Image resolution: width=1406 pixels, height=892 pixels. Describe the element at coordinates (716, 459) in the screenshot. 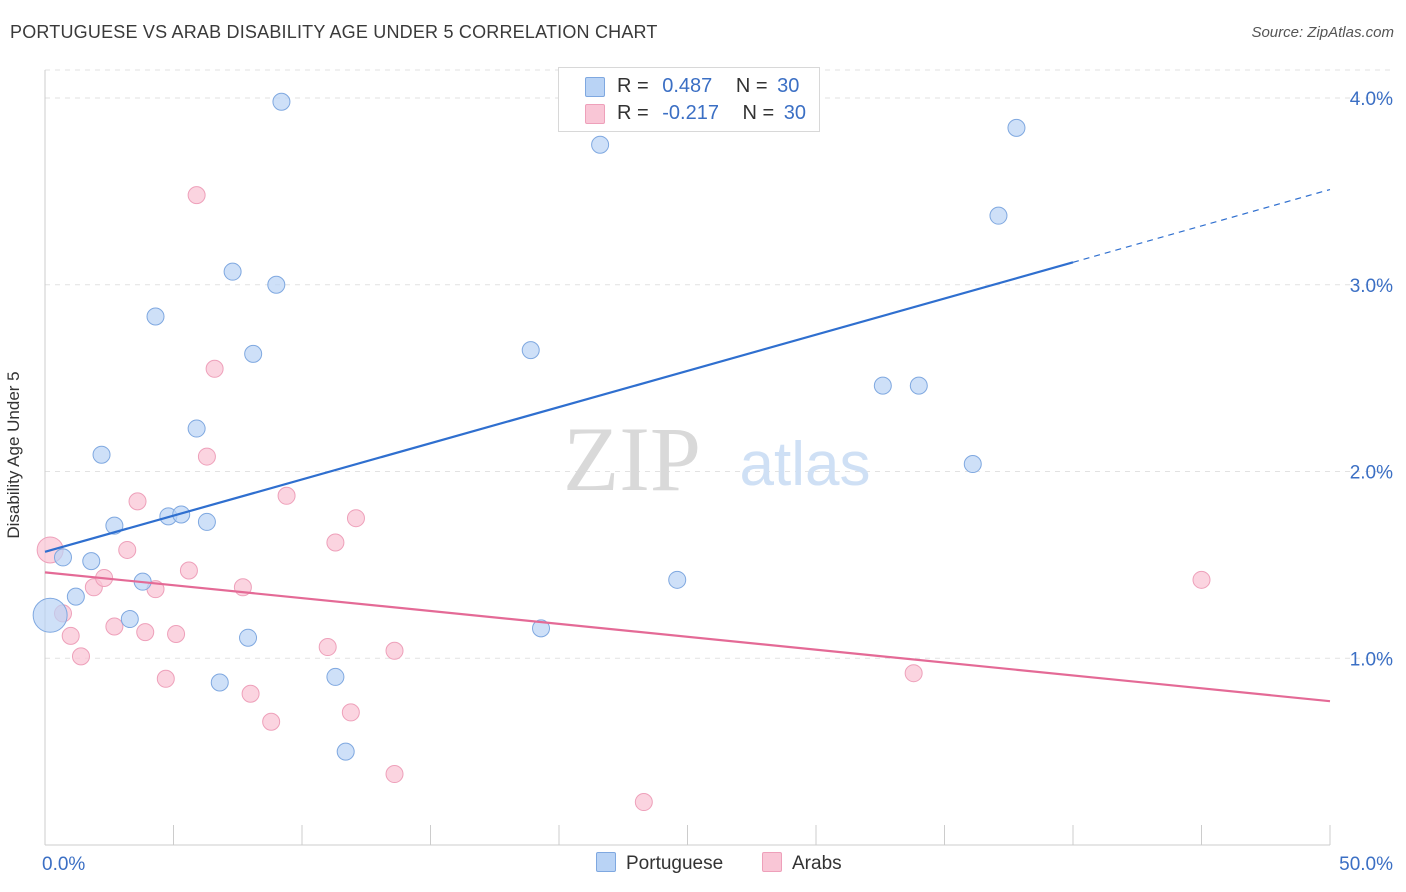

I see `watermark: ZIP atlas` at that location.